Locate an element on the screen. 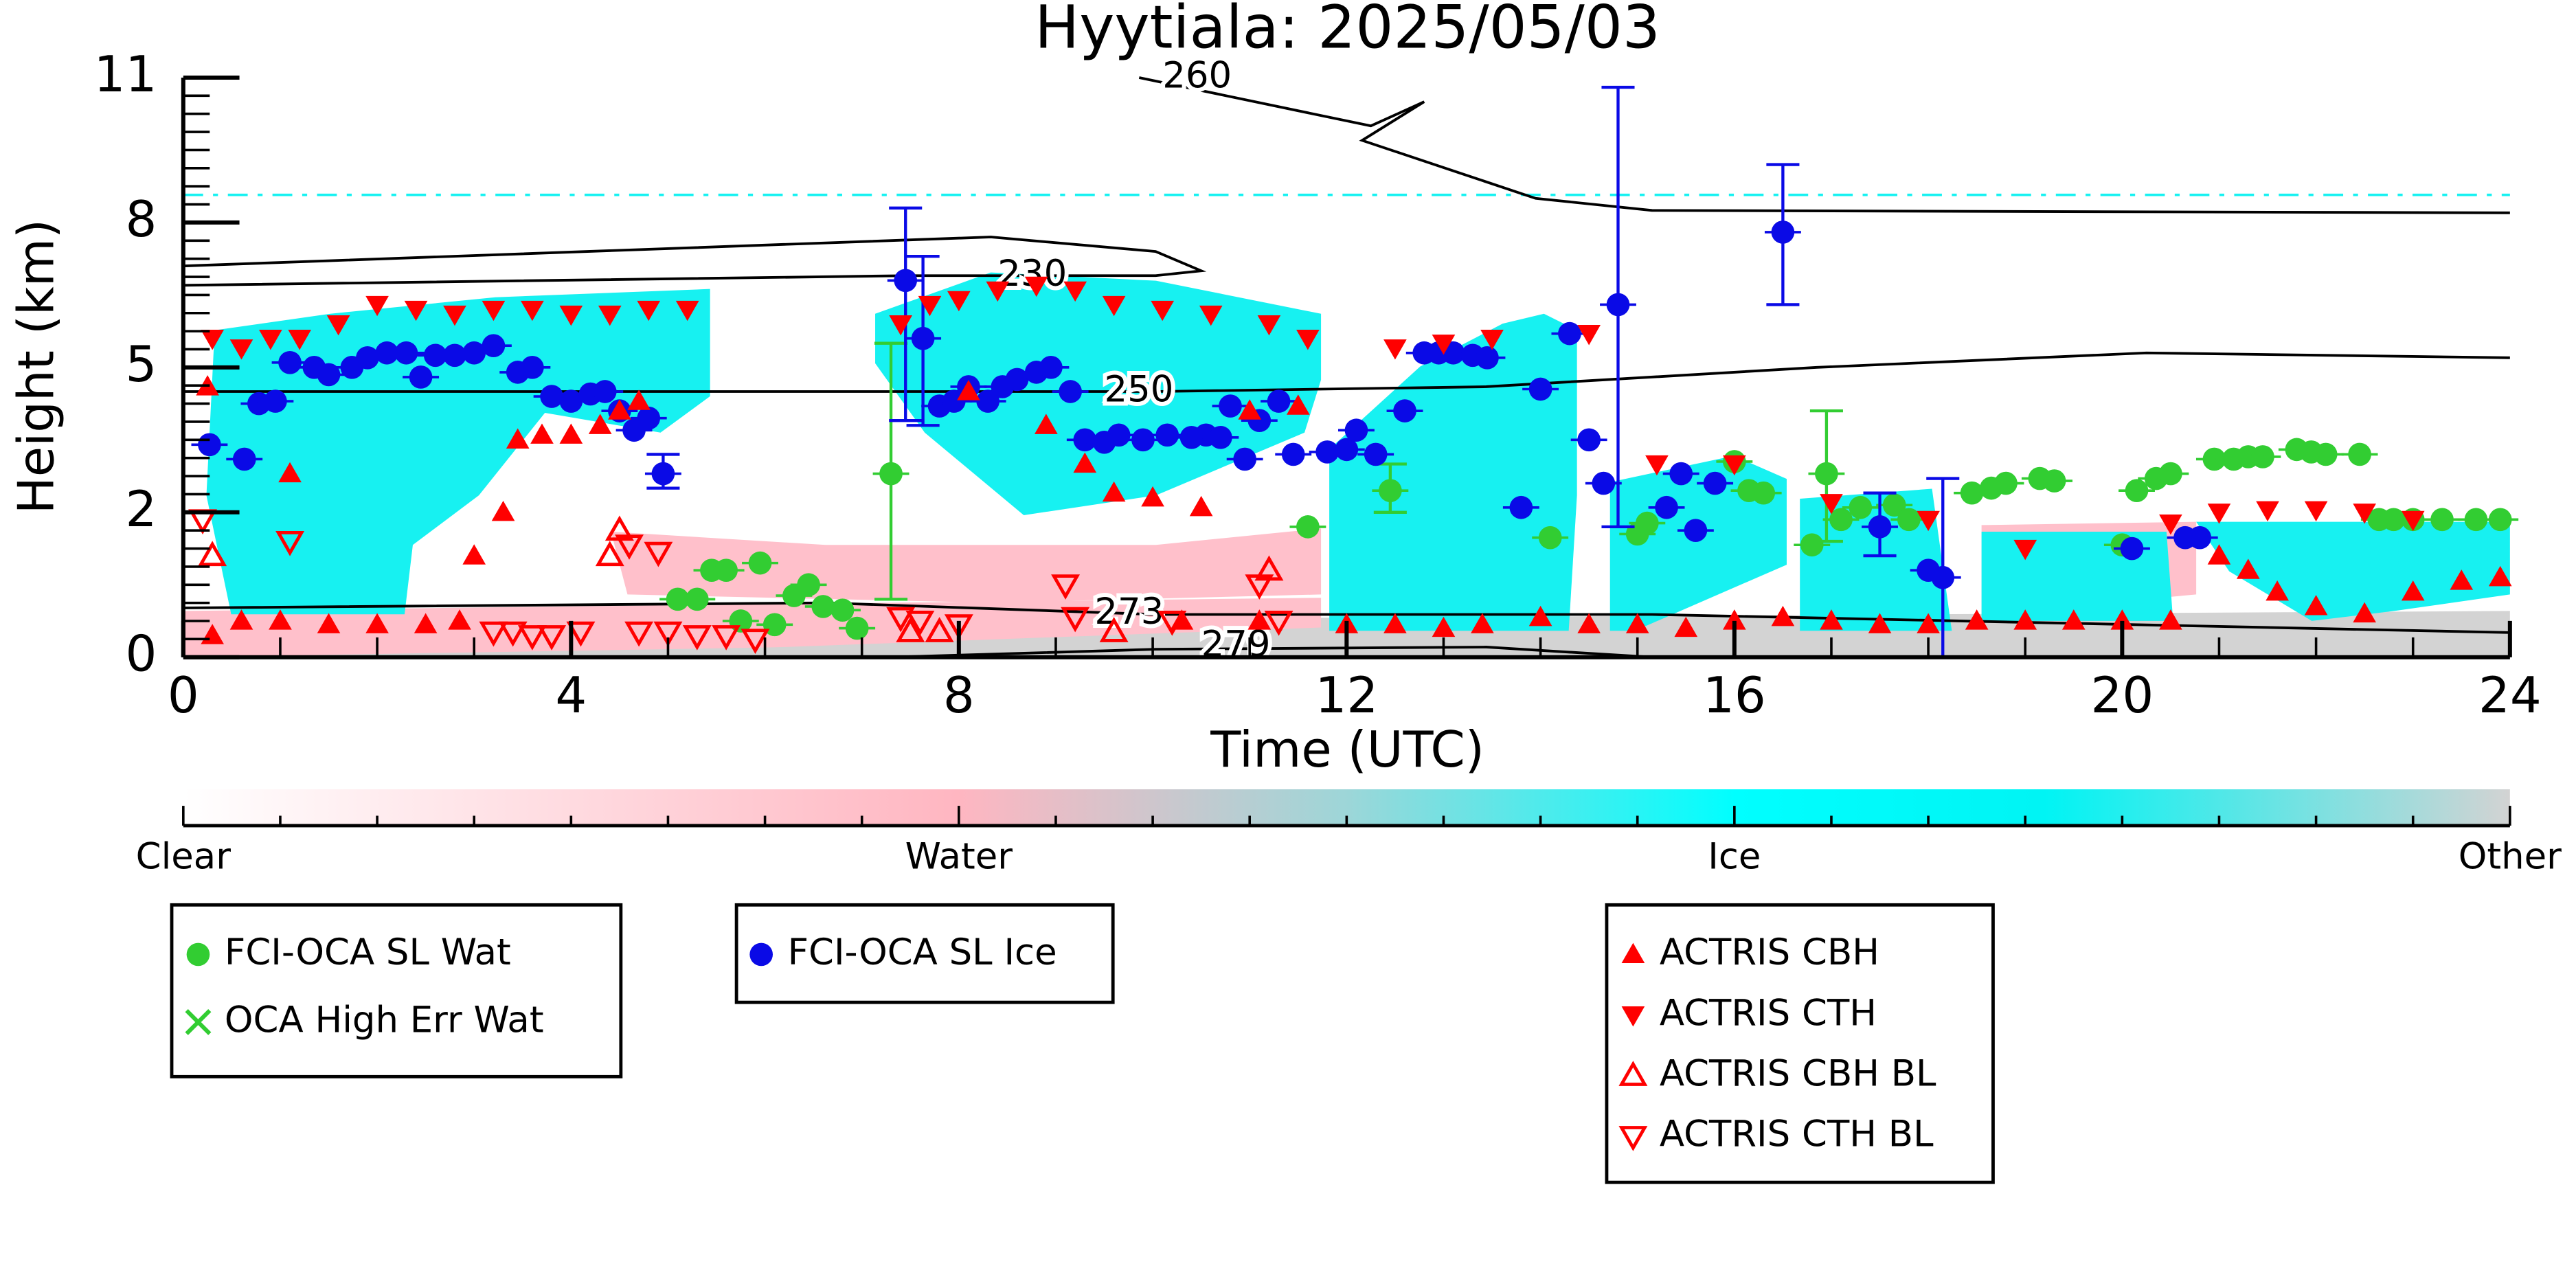 This screenshot has width=2576, height=1288. error-bar is located at coordinates (906, 314).